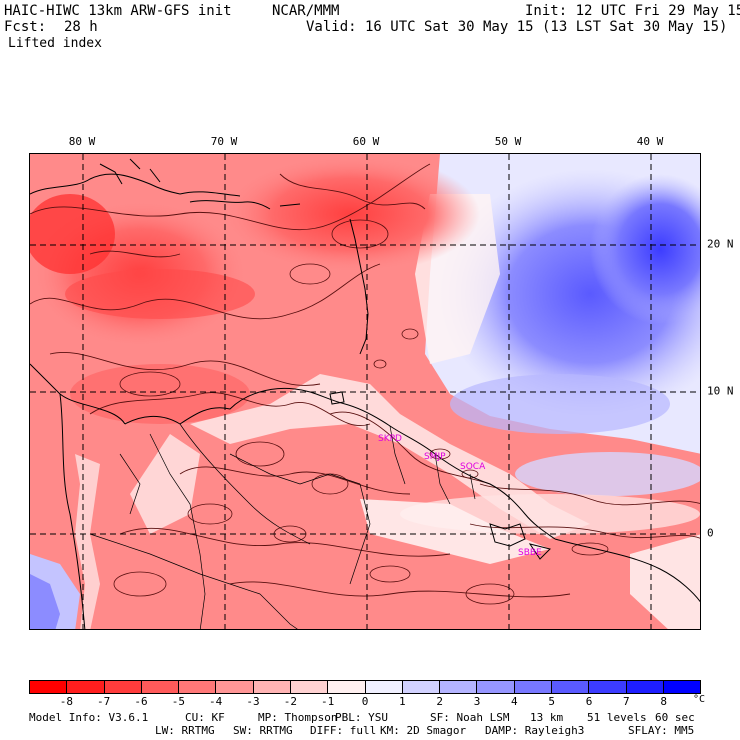 This screenshot has width=740, height=740. Describe the element at coordinates (89, 717) in the screenshot. I see `footer-model-info: Model Info: V3.6.1` at that location.